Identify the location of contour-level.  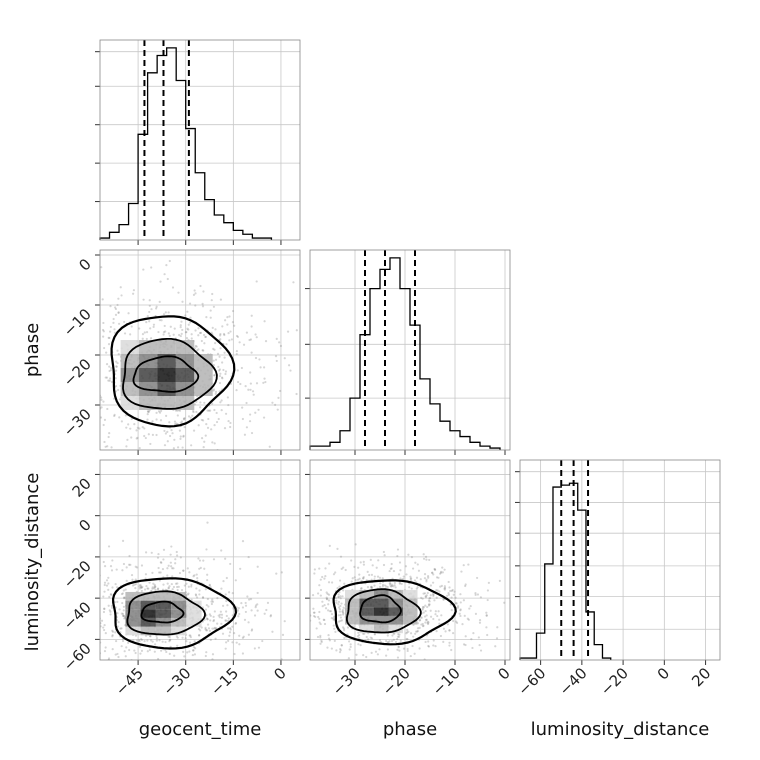
(162, 612).